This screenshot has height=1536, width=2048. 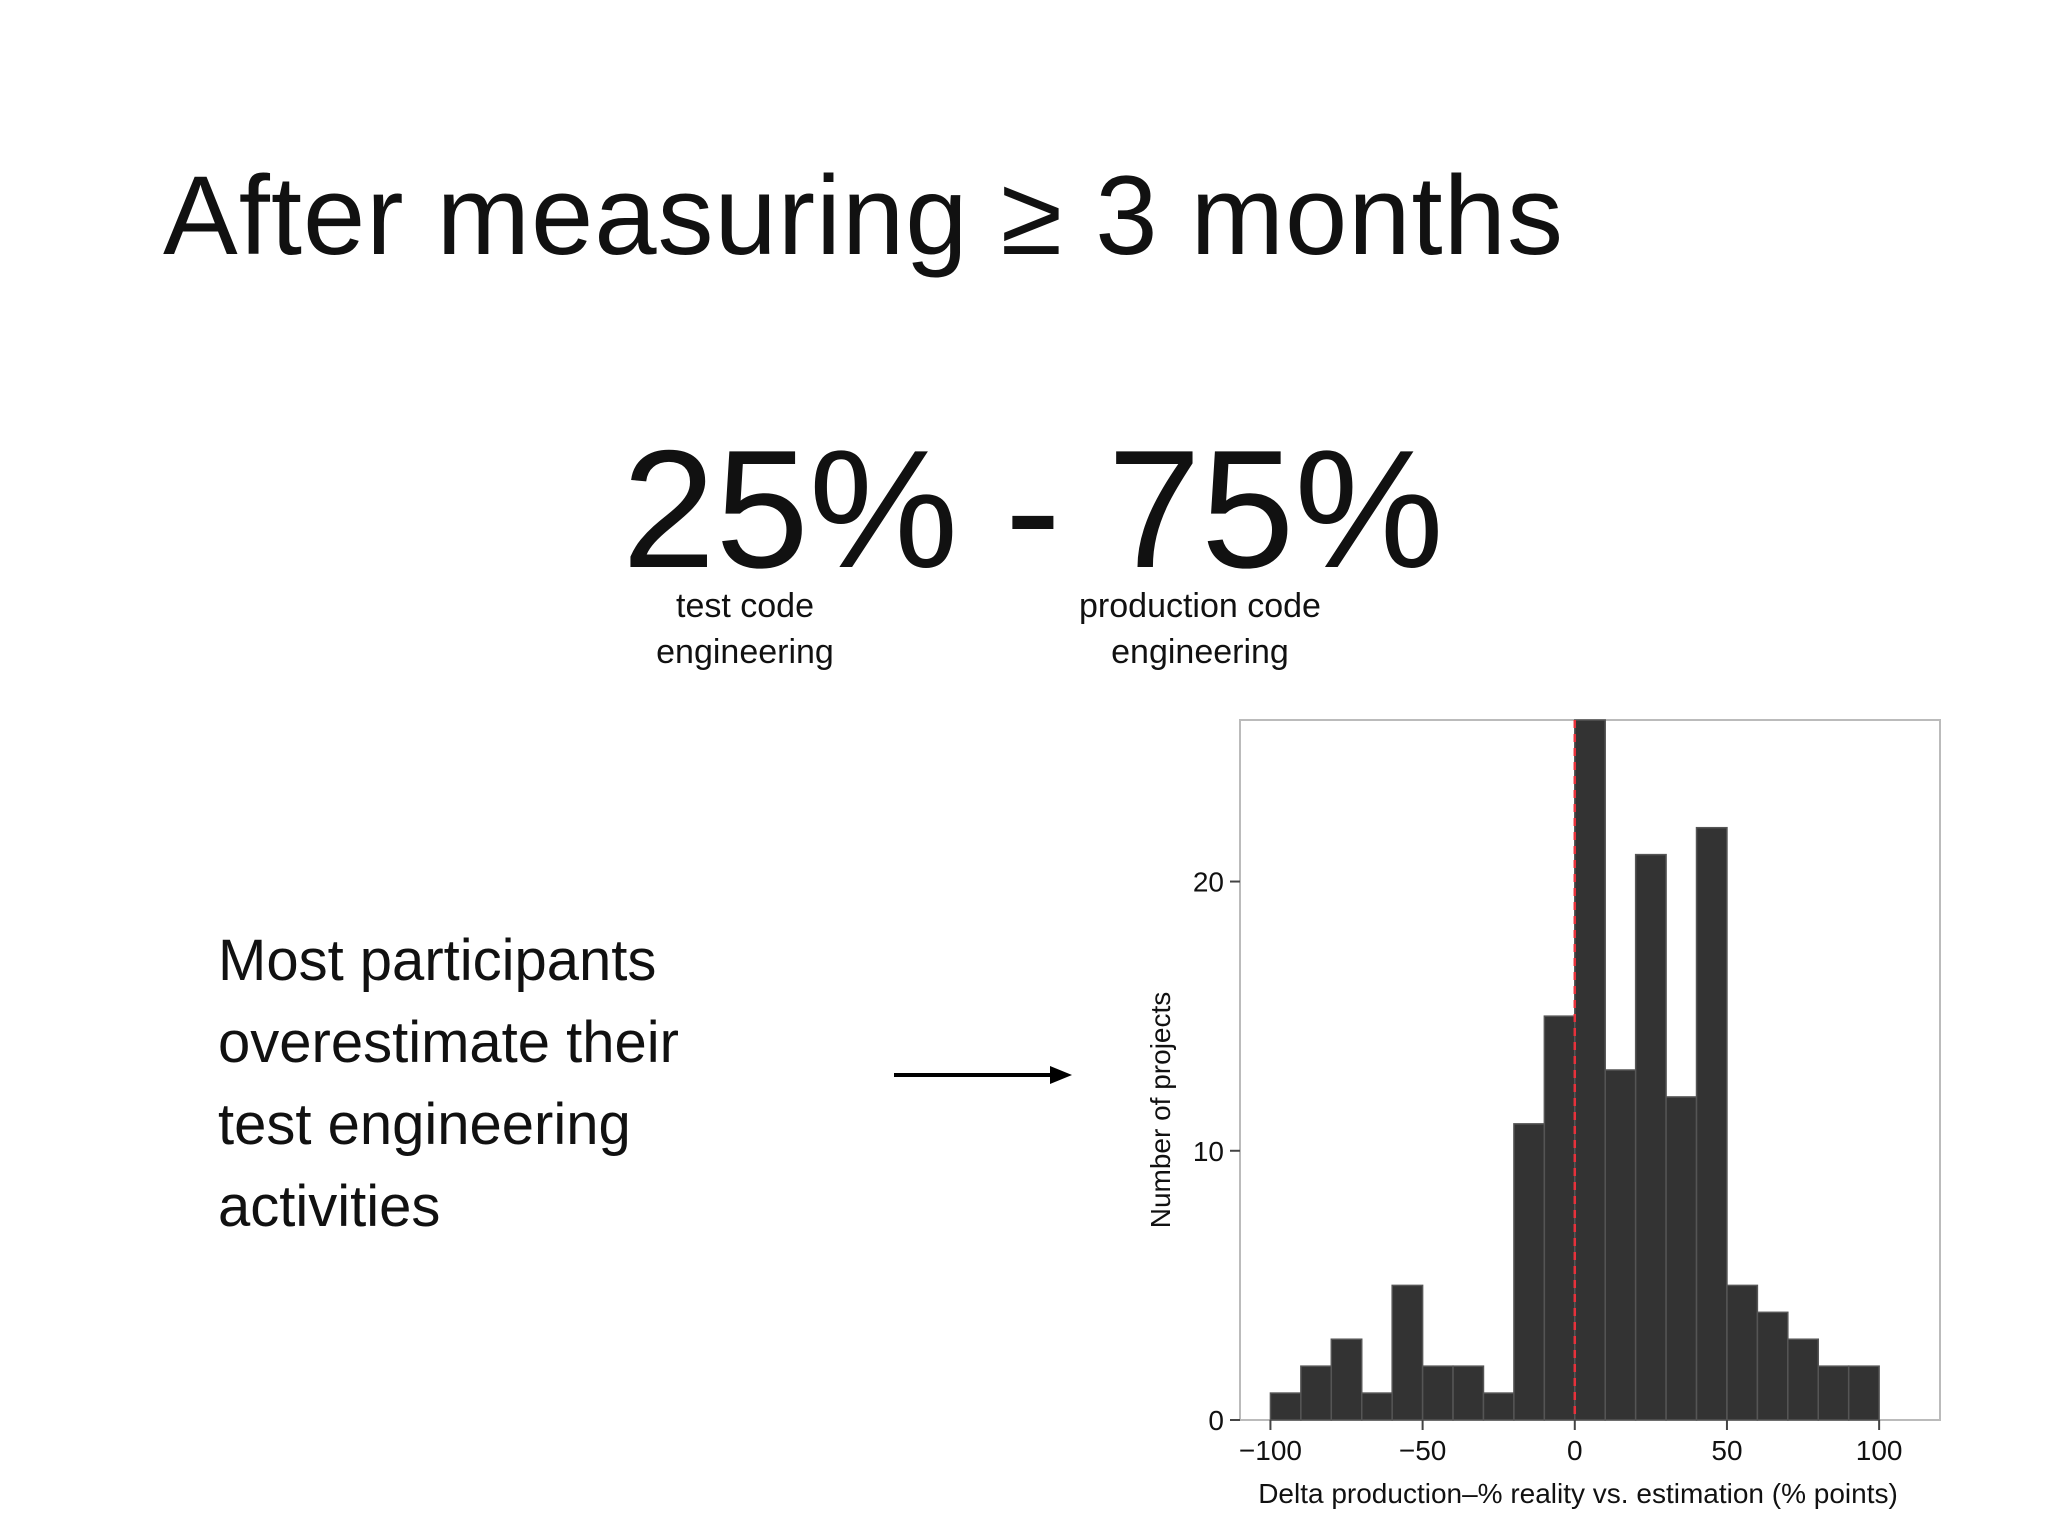 What do you see at coordinates (424, 1124) in the screenshot?
I see `callout-line-3: test engineering` at bounding box center [424, 1124].